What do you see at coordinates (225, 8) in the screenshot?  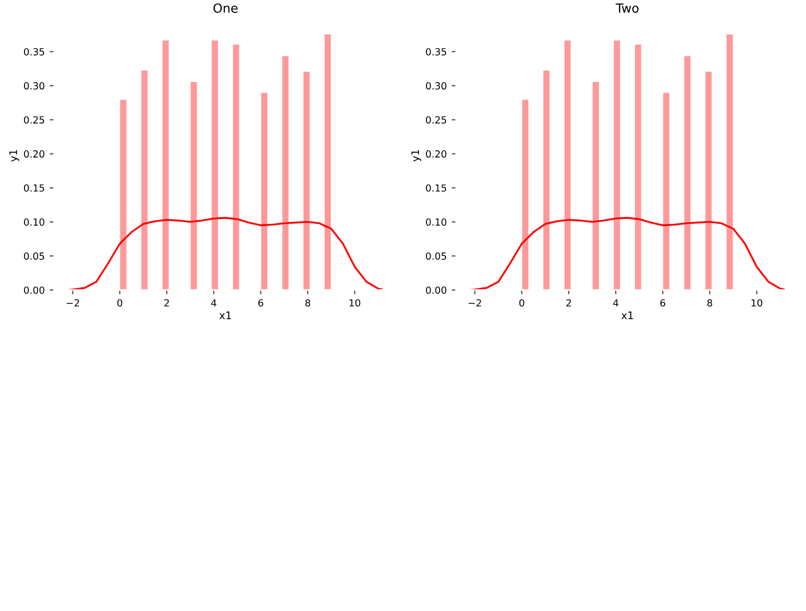 I see `chart-title: One` at bounding box center [225, 8].